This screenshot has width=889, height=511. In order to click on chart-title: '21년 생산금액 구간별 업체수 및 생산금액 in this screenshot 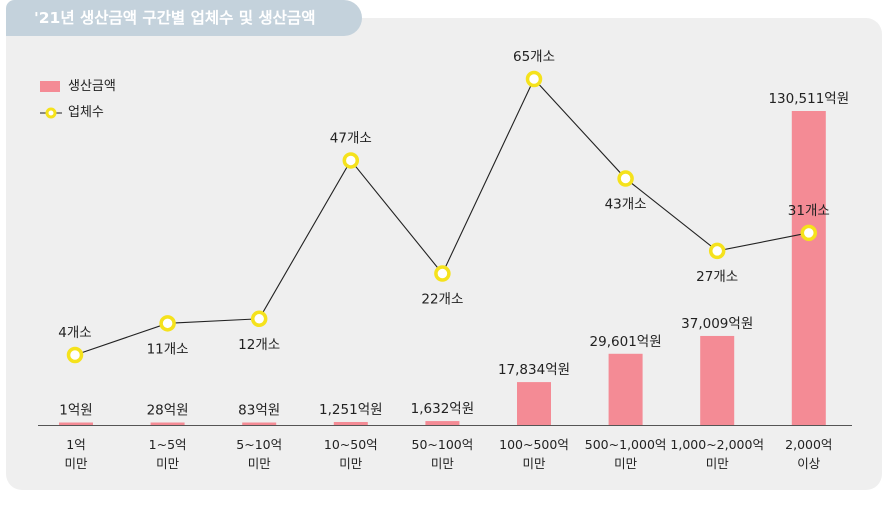, I will do `click(184, 18)`.